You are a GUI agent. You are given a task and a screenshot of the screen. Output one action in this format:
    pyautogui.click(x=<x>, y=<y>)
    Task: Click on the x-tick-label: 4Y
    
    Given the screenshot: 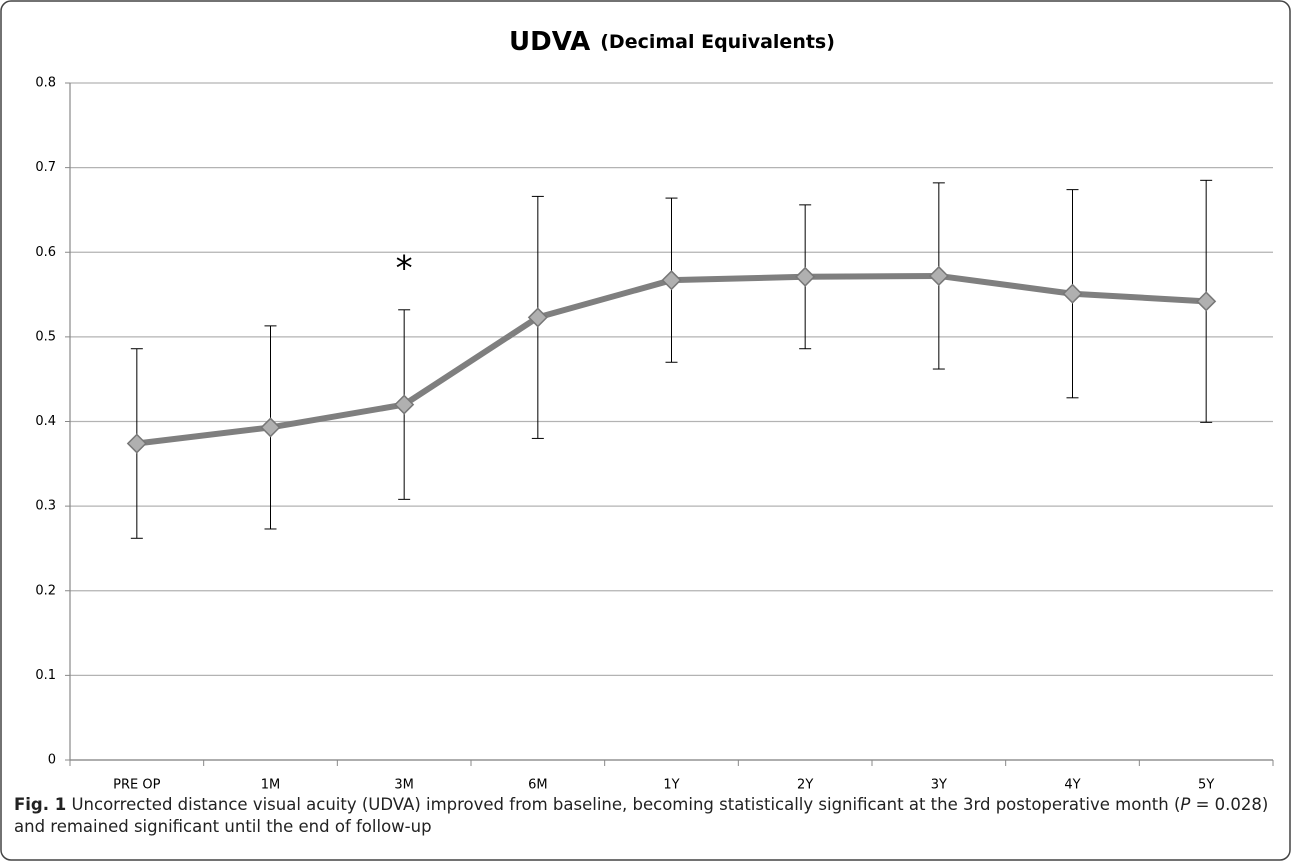 What is the action you would take?
    pyautogui.click(x=1072, y=785)
    